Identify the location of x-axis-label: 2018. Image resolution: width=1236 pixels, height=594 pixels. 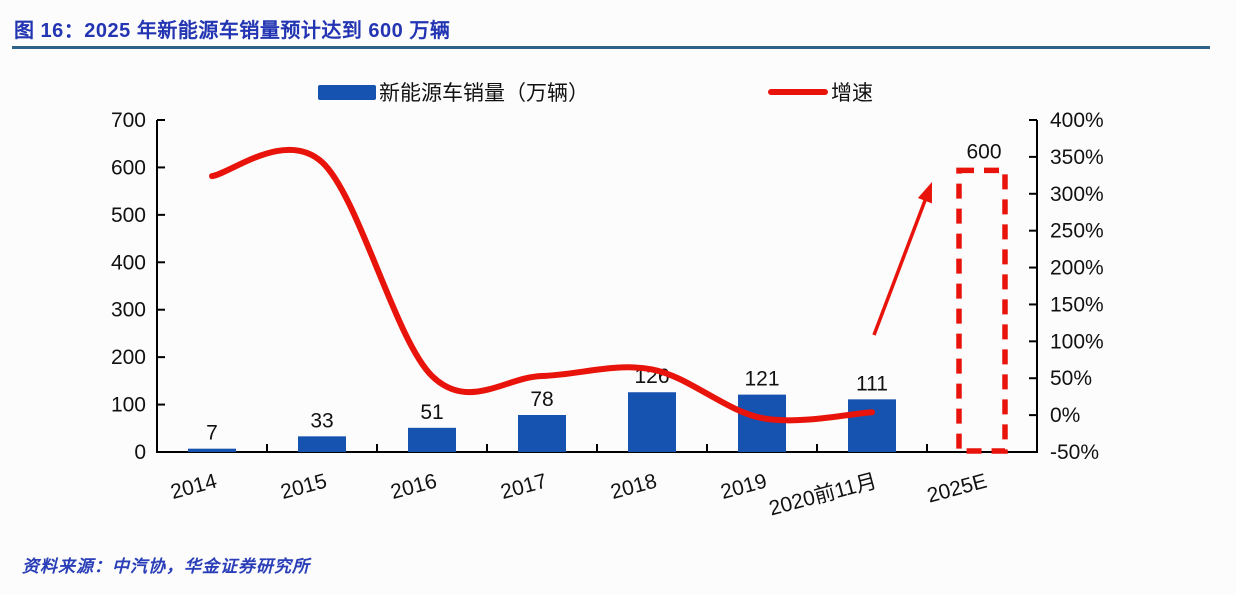
(633, 487).